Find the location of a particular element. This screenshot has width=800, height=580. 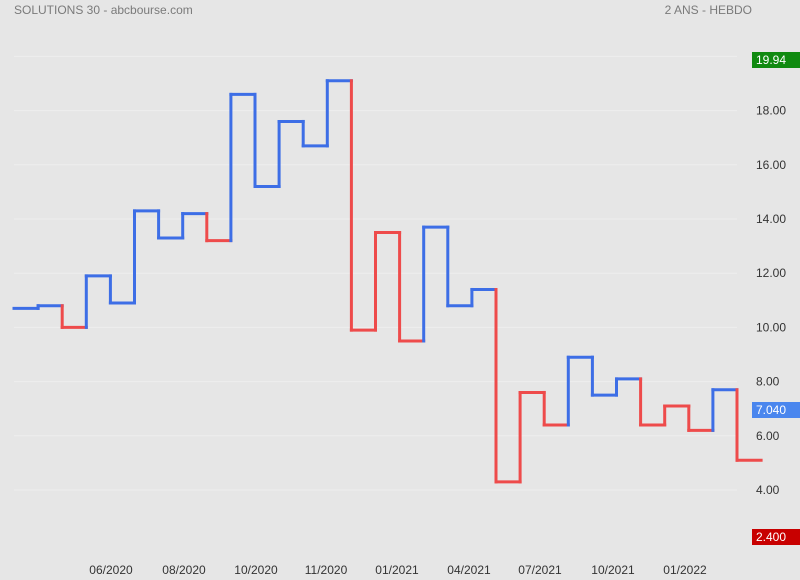

x-tick-label: 07/2021 is located at coordinates (540, 570).